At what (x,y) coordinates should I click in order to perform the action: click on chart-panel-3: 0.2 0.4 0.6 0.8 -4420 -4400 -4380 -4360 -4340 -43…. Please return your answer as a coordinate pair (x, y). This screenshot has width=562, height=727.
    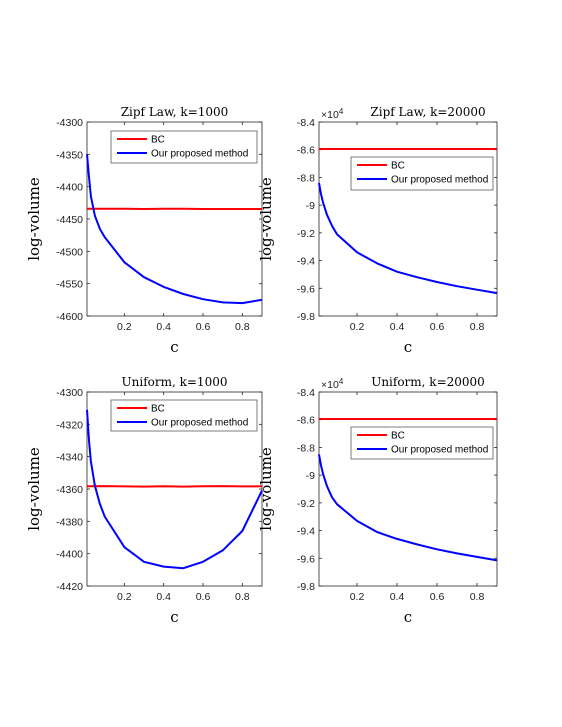
    Looking at the image, I should click on (144, 500).